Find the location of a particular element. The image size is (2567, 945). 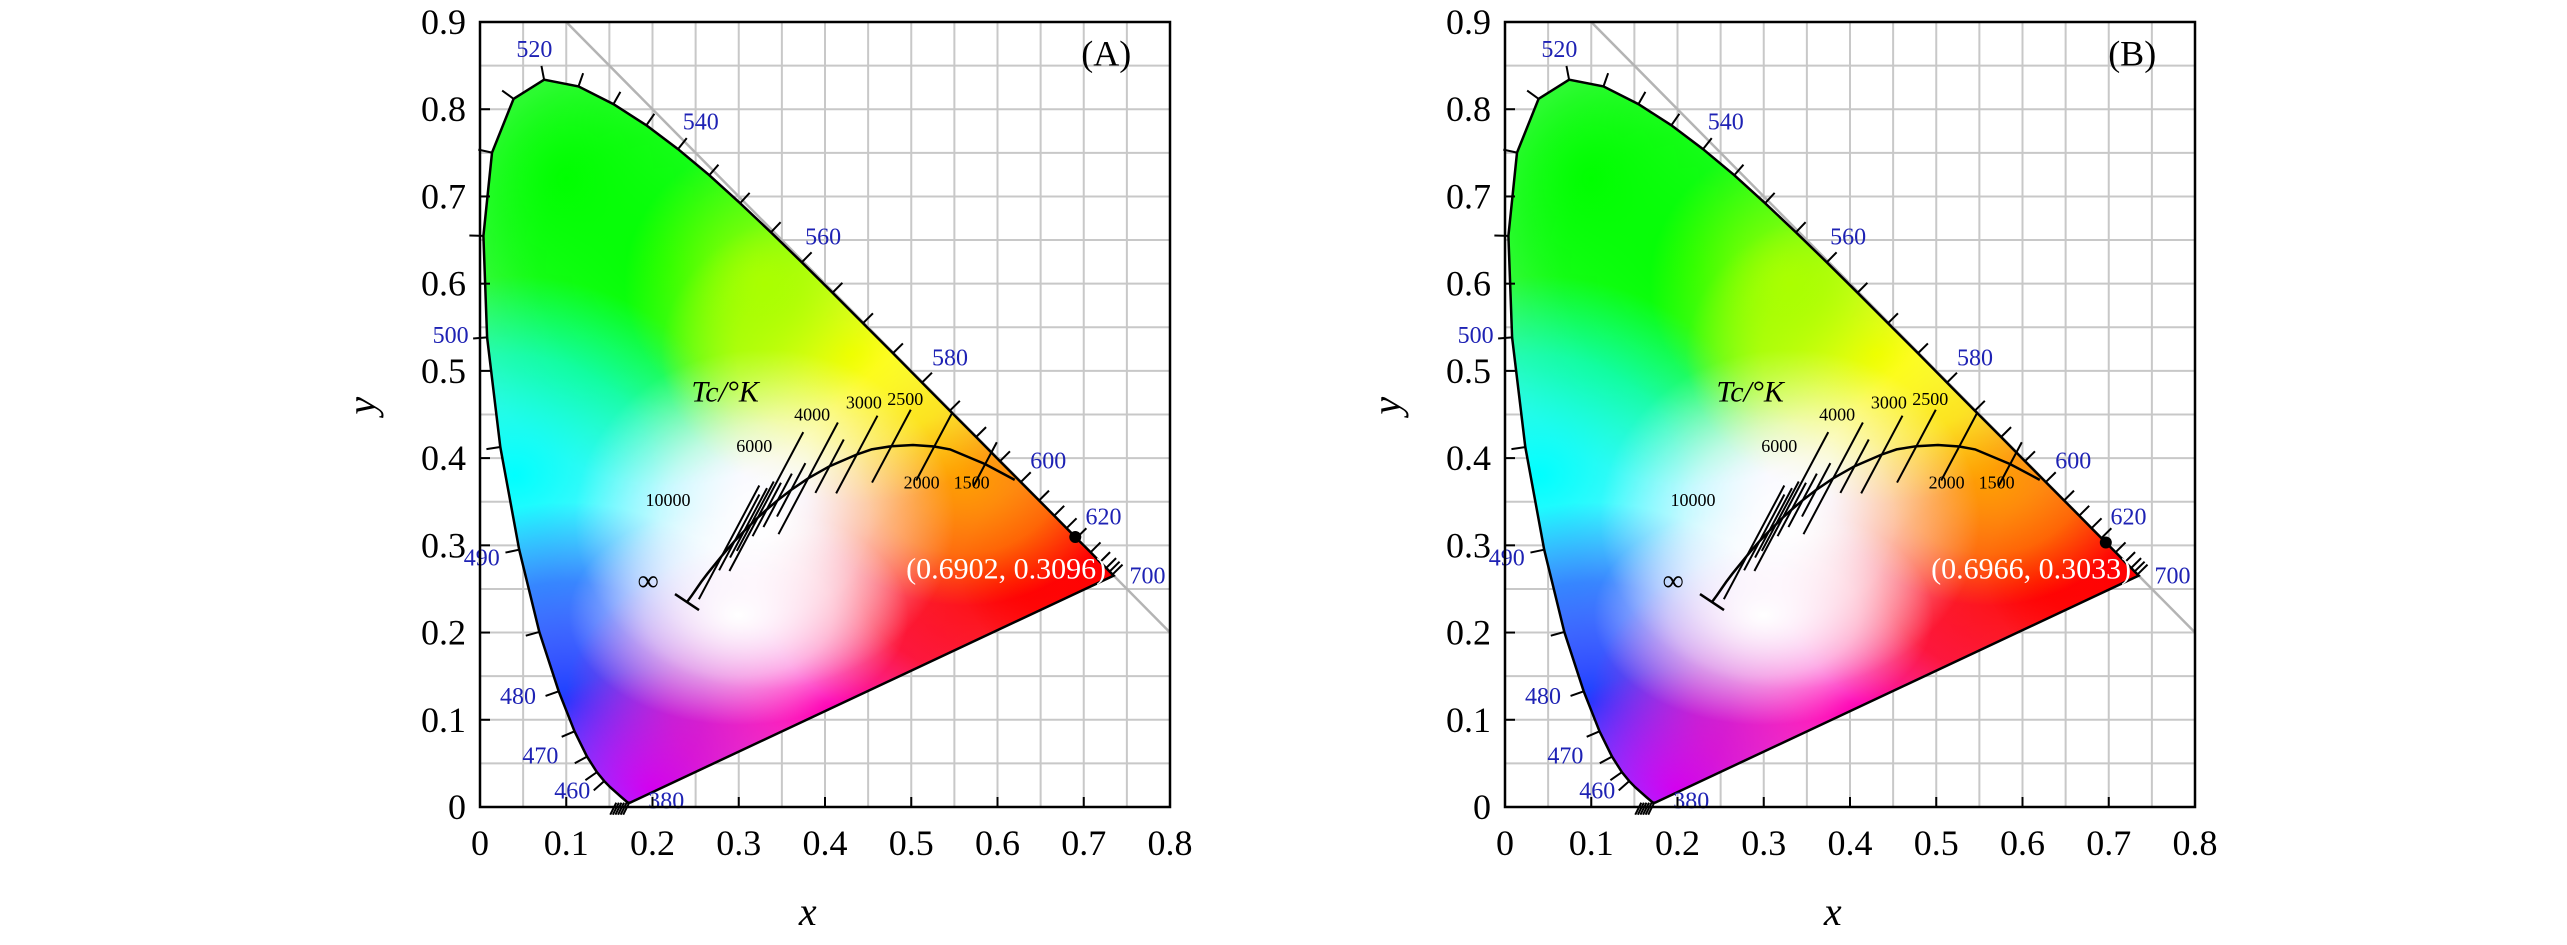

y-tick-label: 0.1 is located at coordinates (1468, 720).